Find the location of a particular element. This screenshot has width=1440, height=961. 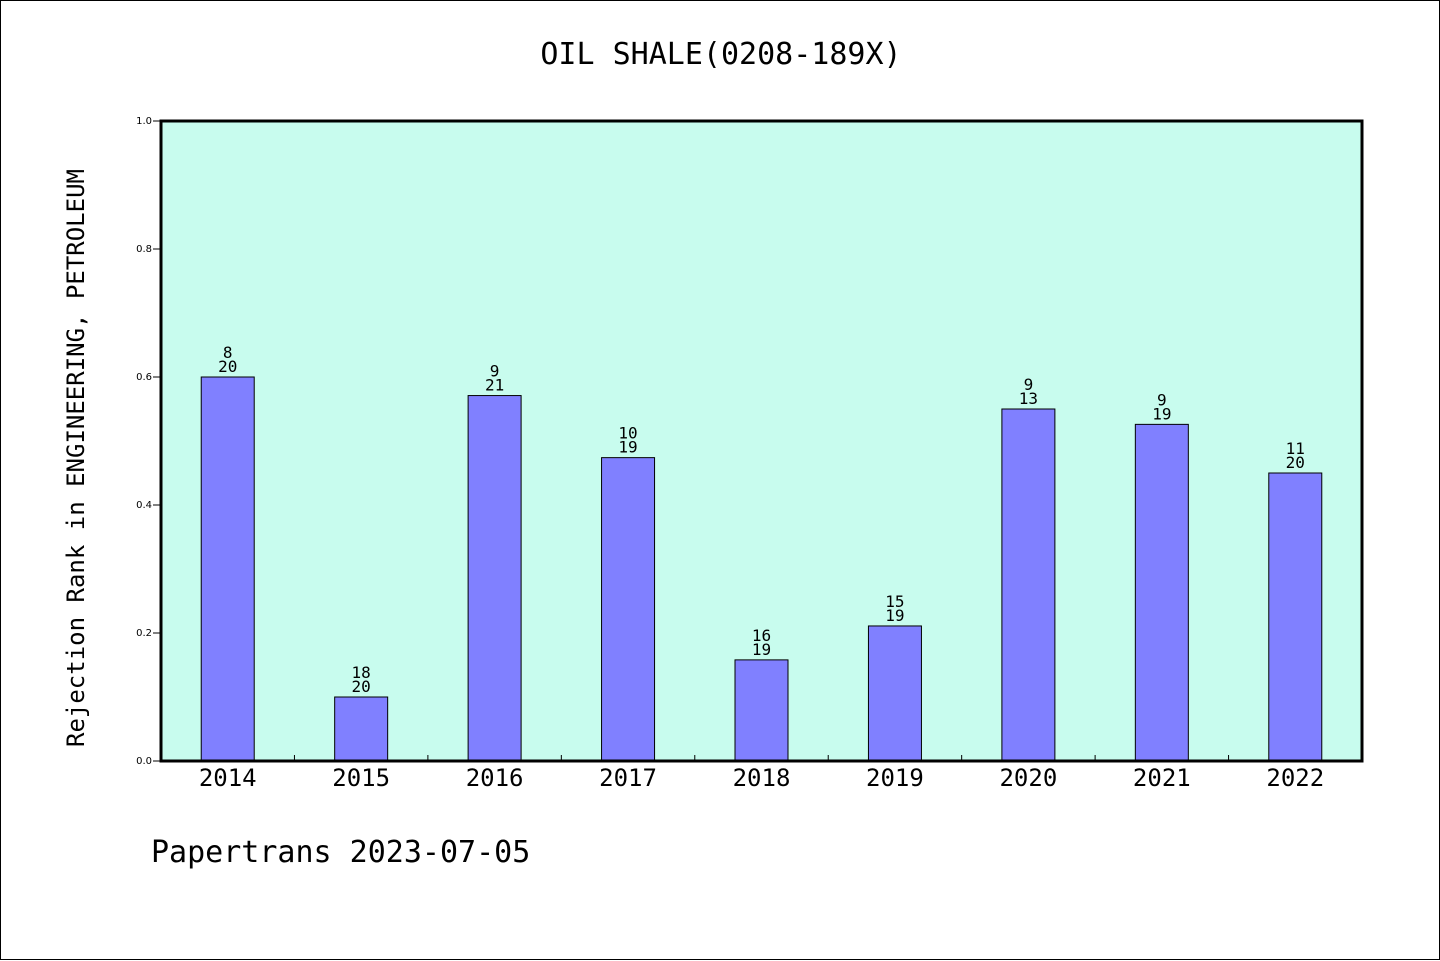

chart-title: OIL SHALE(0208-189X) is located at coordinates (721, 54).